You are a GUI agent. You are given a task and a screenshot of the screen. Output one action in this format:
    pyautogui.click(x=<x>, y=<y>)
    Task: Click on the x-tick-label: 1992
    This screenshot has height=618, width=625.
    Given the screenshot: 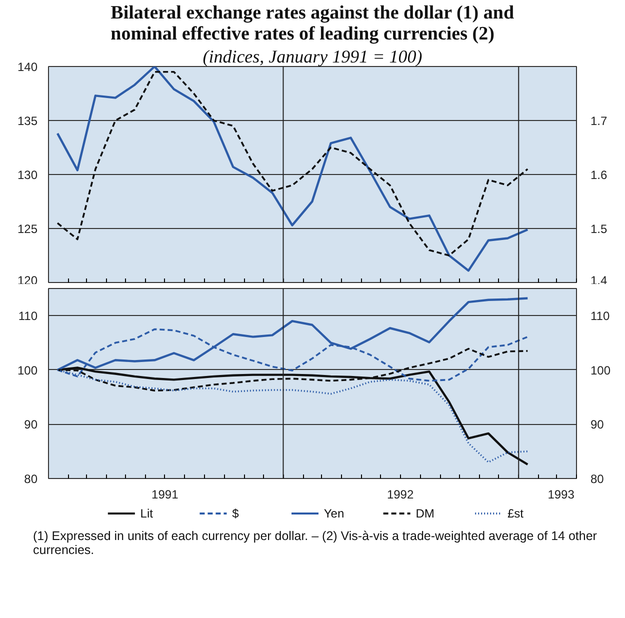 What is the action you would take?
    pyautogui.click(x=400, y=495)
    